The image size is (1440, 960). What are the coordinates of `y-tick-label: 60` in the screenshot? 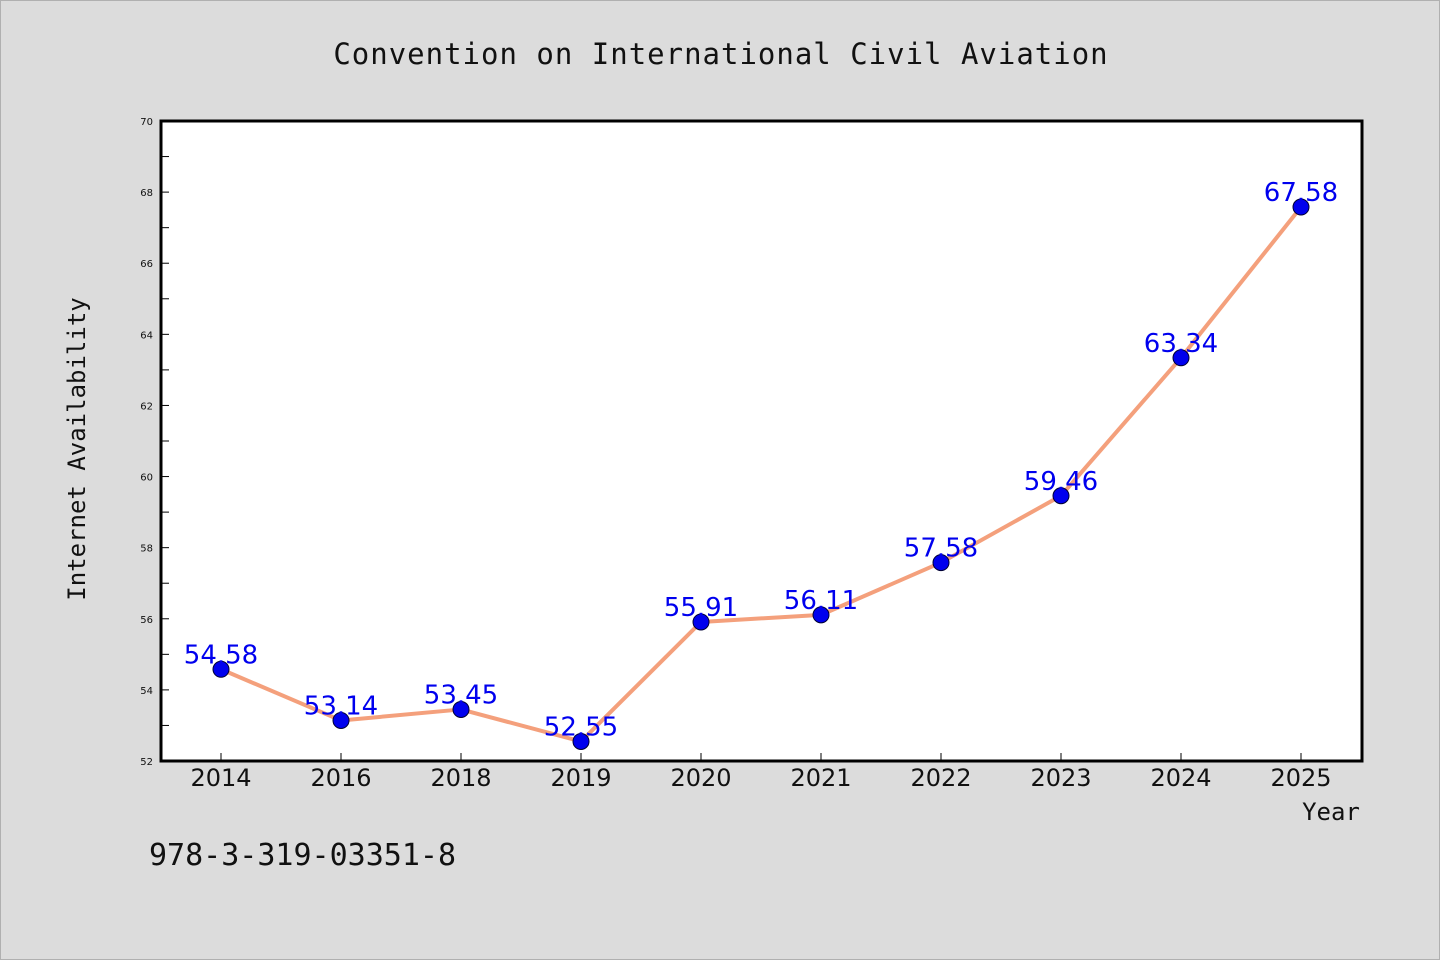 It's located at (146, 478).